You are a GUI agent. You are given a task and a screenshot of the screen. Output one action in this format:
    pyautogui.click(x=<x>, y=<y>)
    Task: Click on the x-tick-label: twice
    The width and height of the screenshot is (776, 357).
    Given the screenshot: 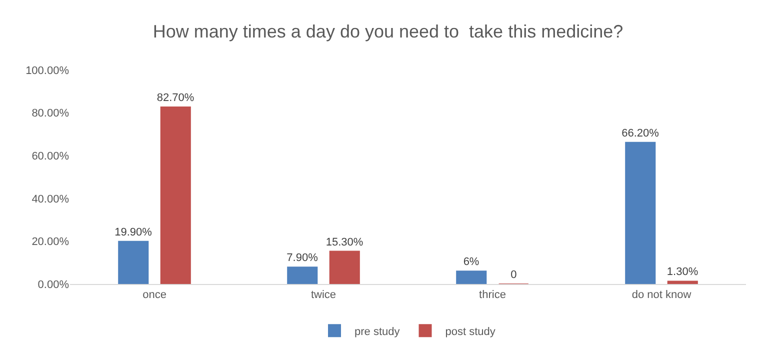 What is the action you would take?
    pyautogui.click(x=323, y=295)
    